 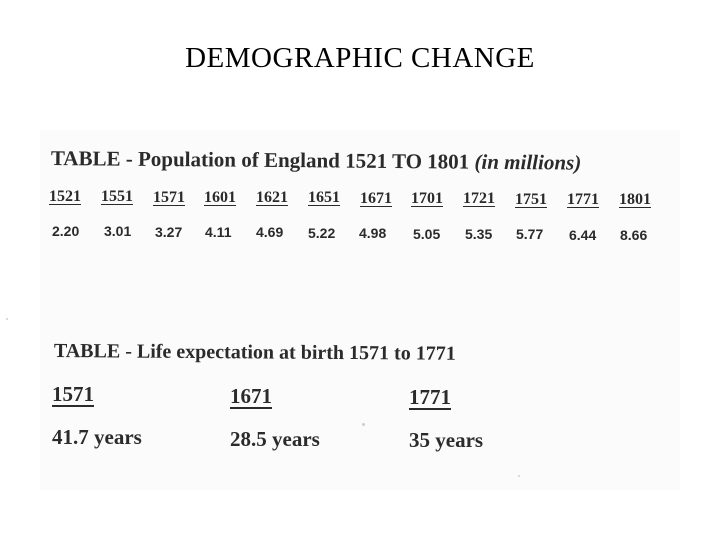 What do you see at coordinates (360, 58) in the screenshot?
I see `slide-title: DEMOGRAPHIC CHANGE` at bounding box center [360, 58].